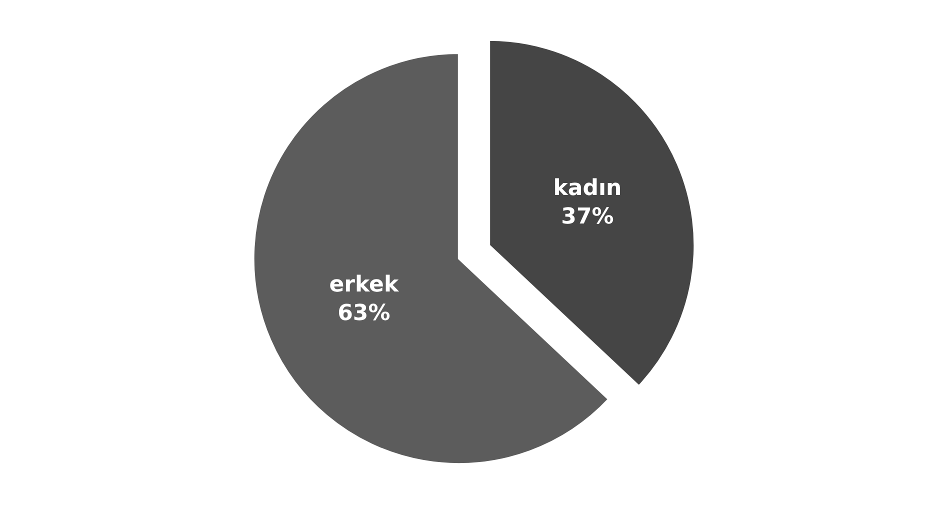 This screenshot has width=948, height=514. I want to click on slice-label: kadın, so click(587, 189).